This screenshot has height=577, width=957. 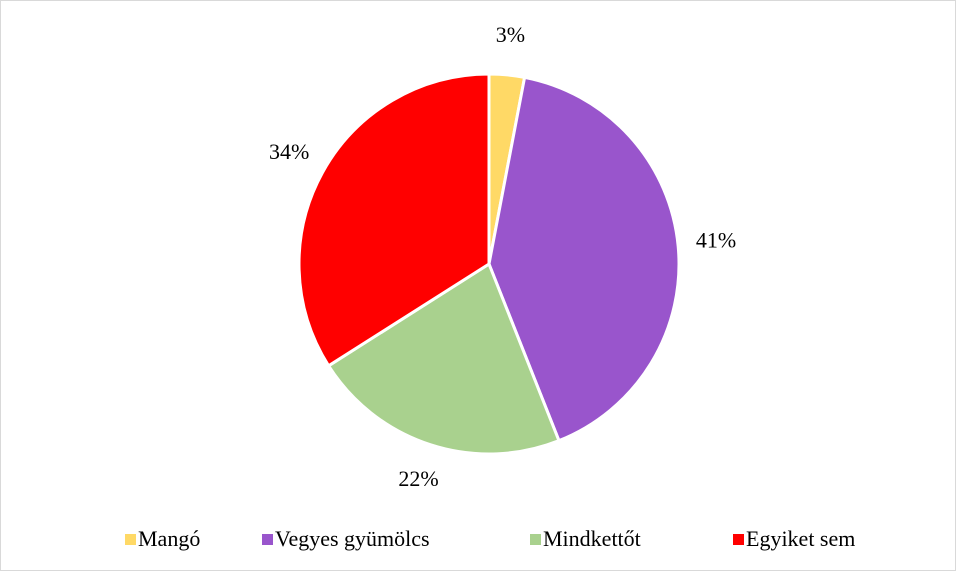 What do you see at coordinates (716, 240) in the screenshot?
I see `data-label: 41%` at bounding box center [716, 240].